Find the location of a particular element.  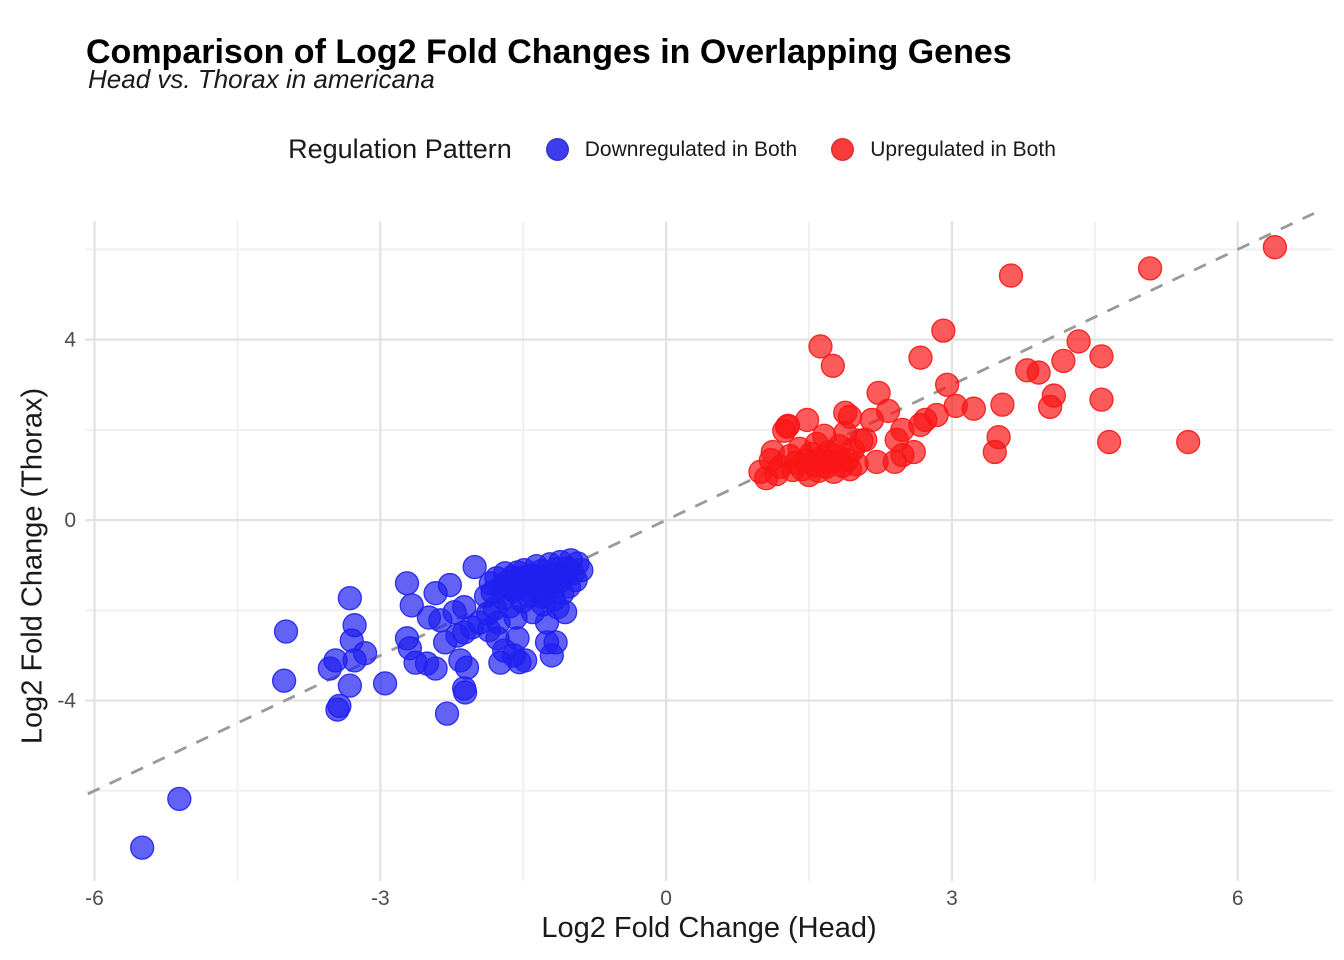

legend-item-downregulated: Downregulated in Both is located at coordinates (671, 149).